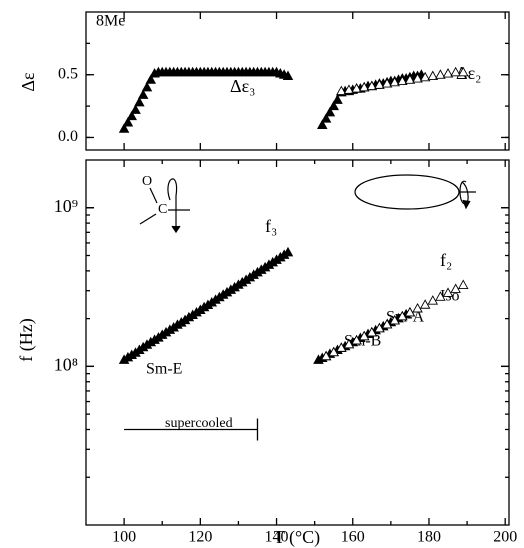  I want to click on series-label: Δε₃, so click(242, 86).